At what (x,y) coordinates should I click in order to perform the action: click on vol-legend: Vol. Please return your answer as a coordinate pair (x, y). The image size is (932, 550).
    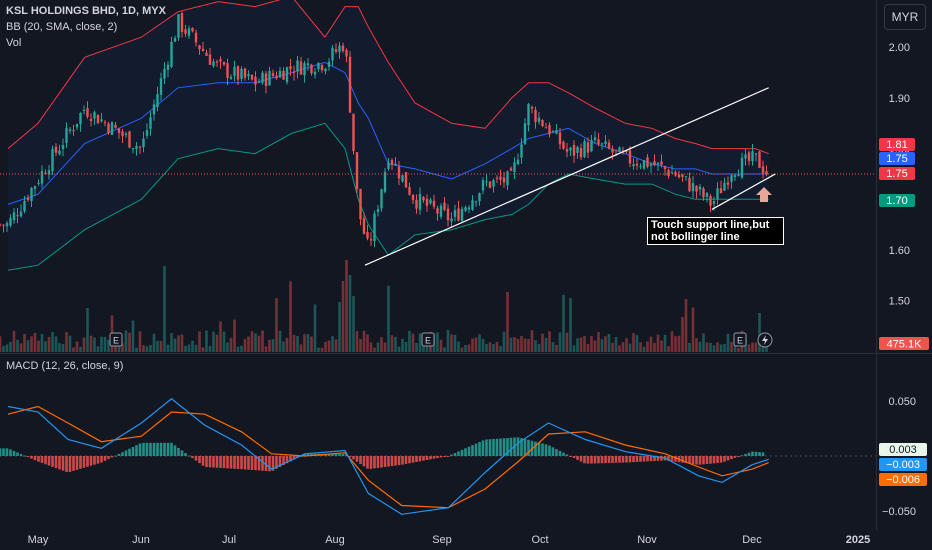
    Looking at the image, I should click on (14, 43).